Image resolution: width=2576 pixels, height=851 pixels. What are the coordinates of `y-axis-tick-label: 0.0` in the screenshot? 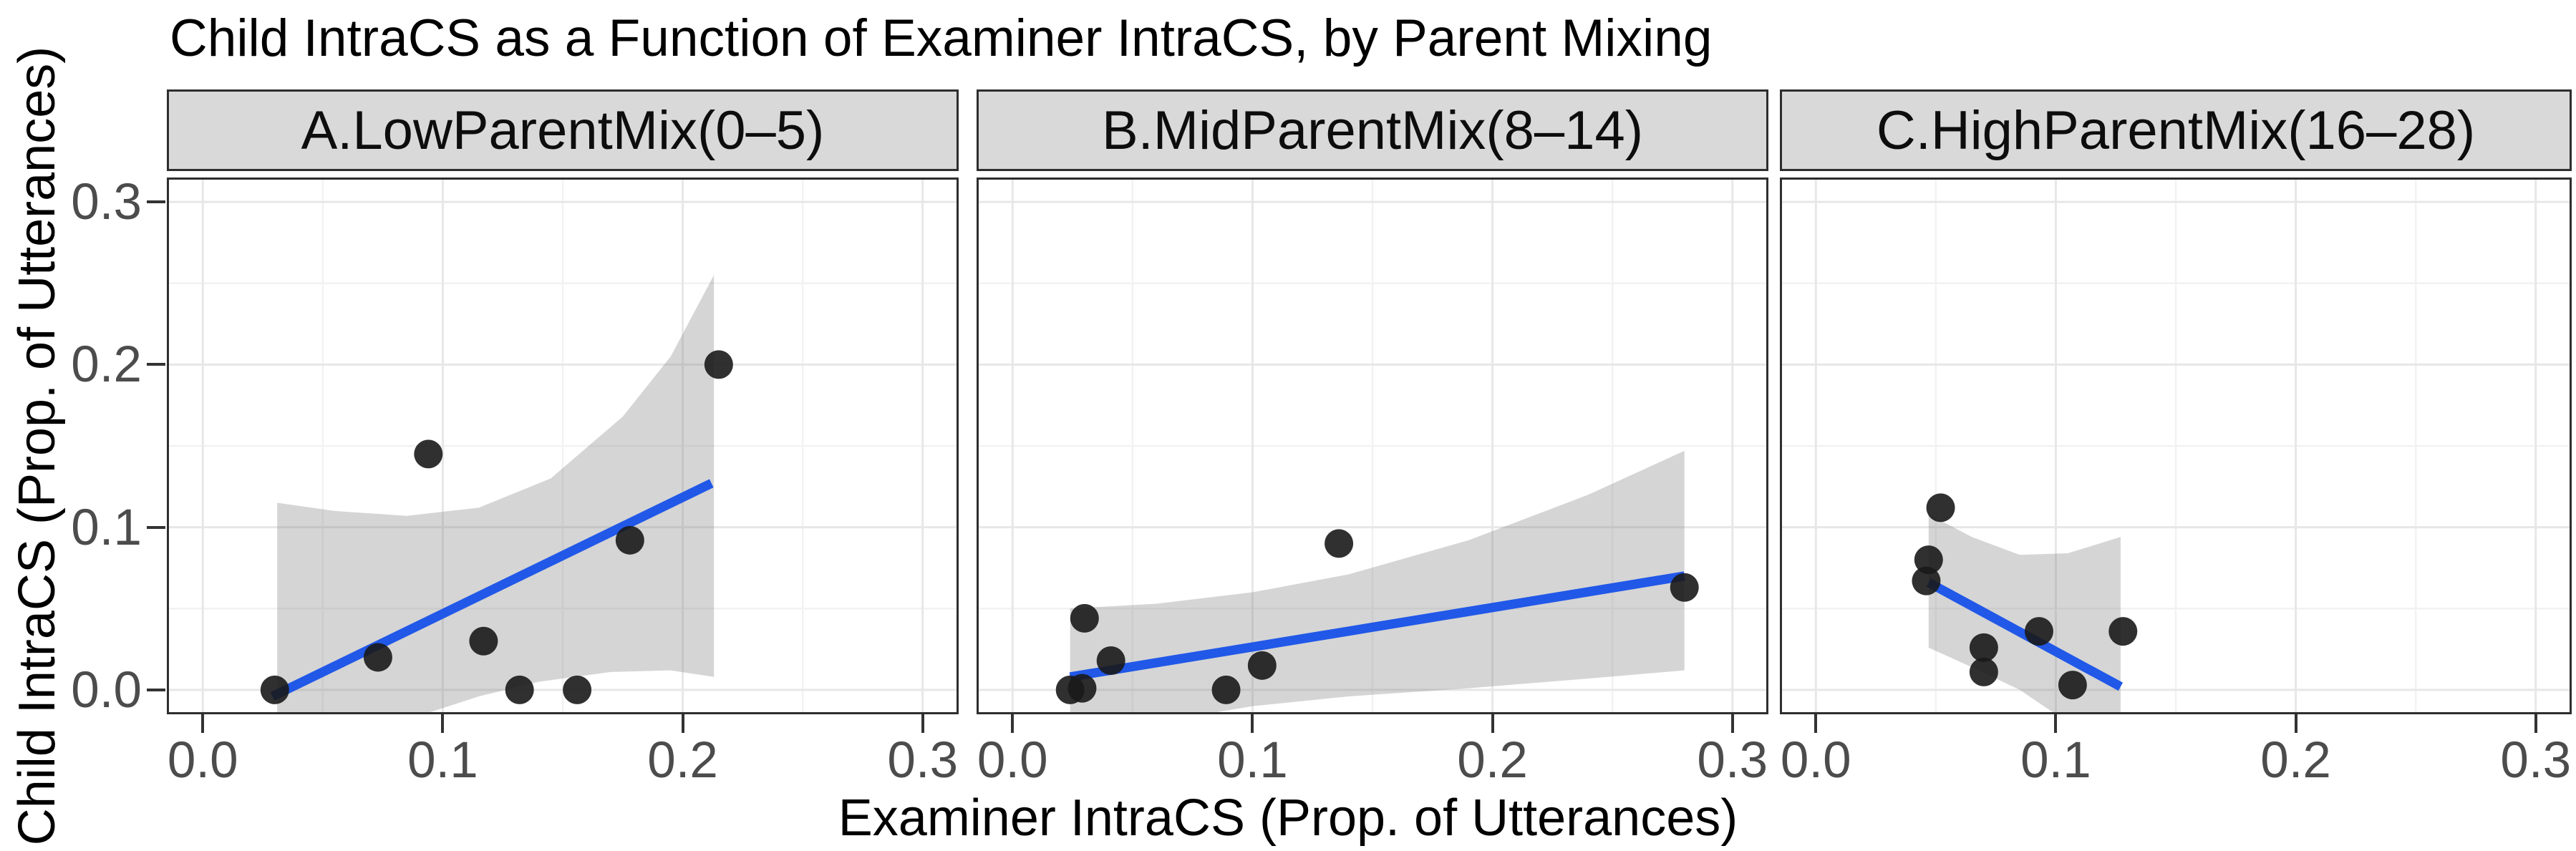 It's located at (106, 690).